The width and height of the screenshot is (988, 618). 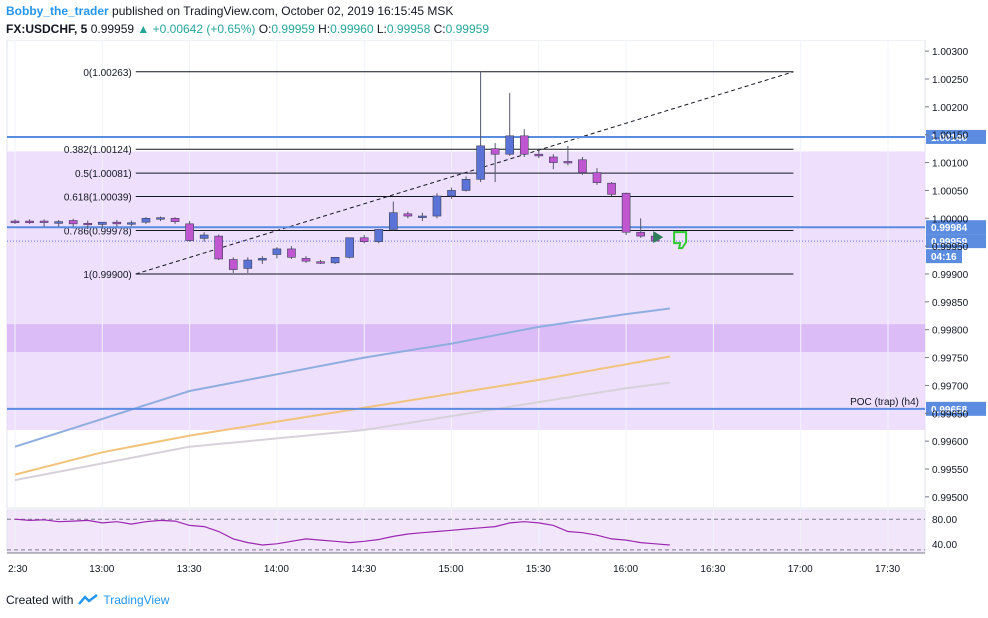 I want to click on time-axis-label: 15:30, so click(x=538, y=569).